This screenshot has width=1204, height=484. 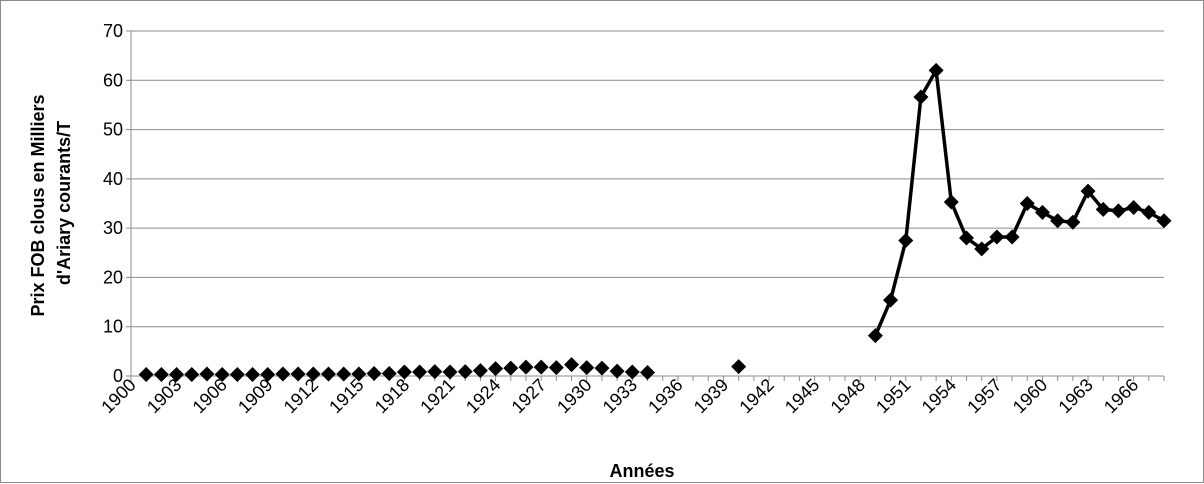 What do you see at coordinates (113, 203) in the screenshot?
I see `y-tick-labels: 0 10 20 30 40 50 60 70` at bounding box center [113, 203].